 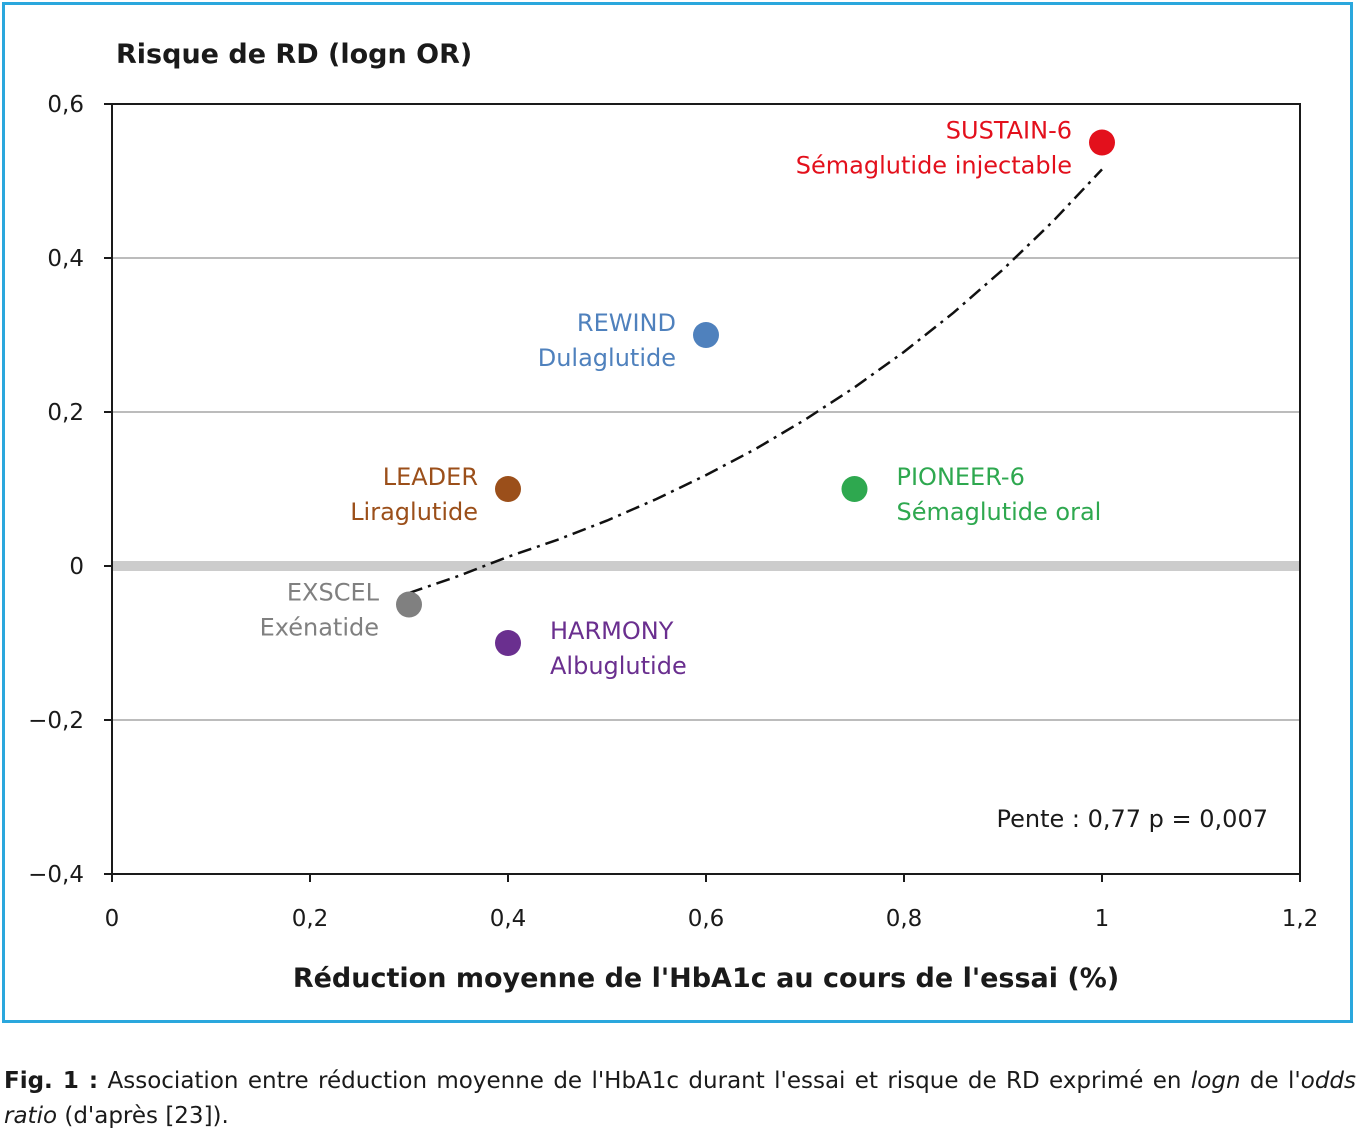 What do you see at coordinates (65, 105) in the screenshot?
I see `y-tick-label: 0,6` at bounding box center [65, 105].